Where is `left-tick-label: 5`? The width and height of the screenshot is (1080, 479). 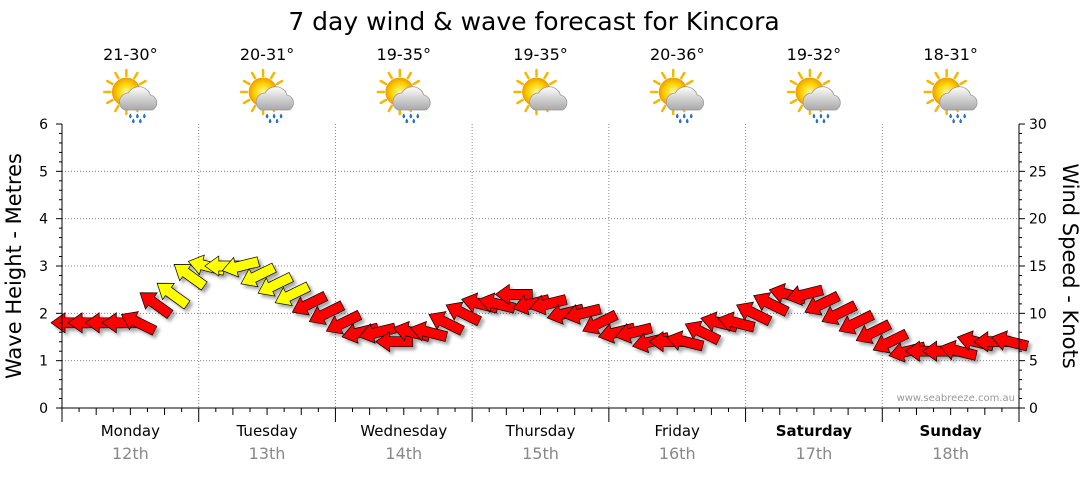
left-tick-label: 5 is located at coordinates (43, 172).